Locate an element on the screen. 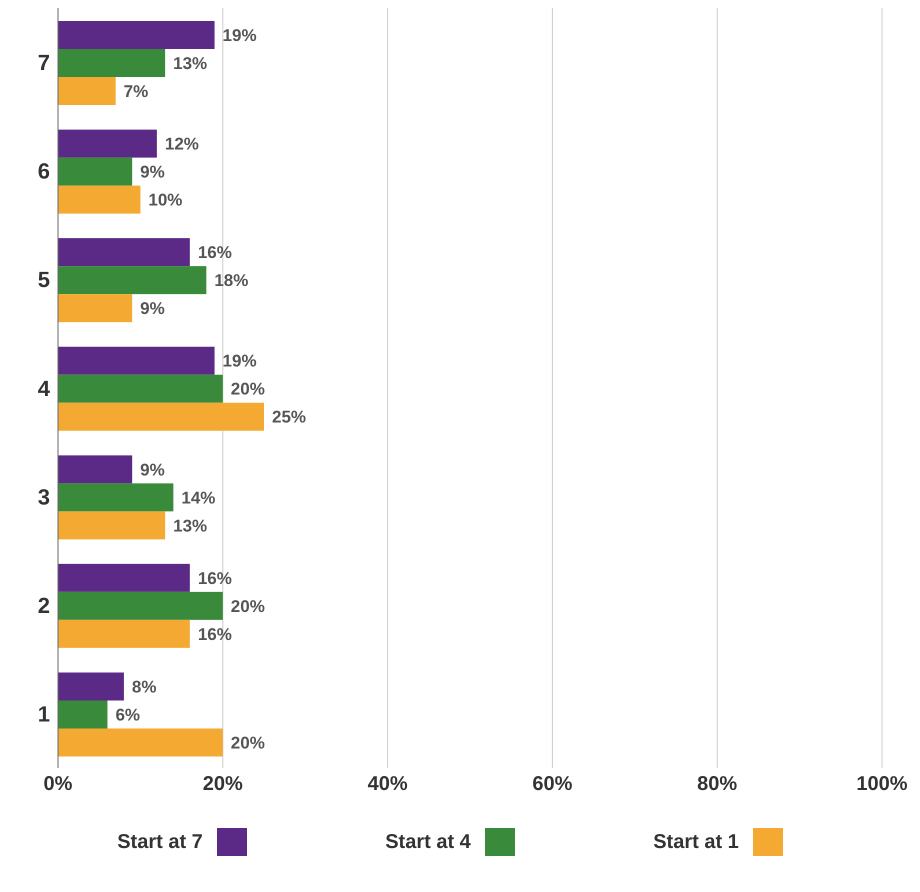  y-tick-label: 1 is located at coordinates (44, 714).